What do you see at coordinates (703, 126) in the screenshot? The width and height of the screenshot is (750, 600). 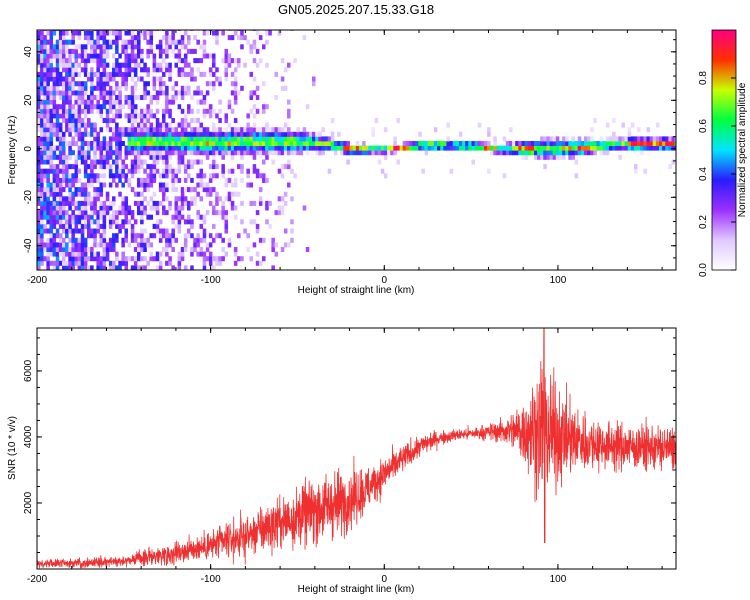 I see `colorbar-tick-label: 0.6` at bounding box center [703, 126].